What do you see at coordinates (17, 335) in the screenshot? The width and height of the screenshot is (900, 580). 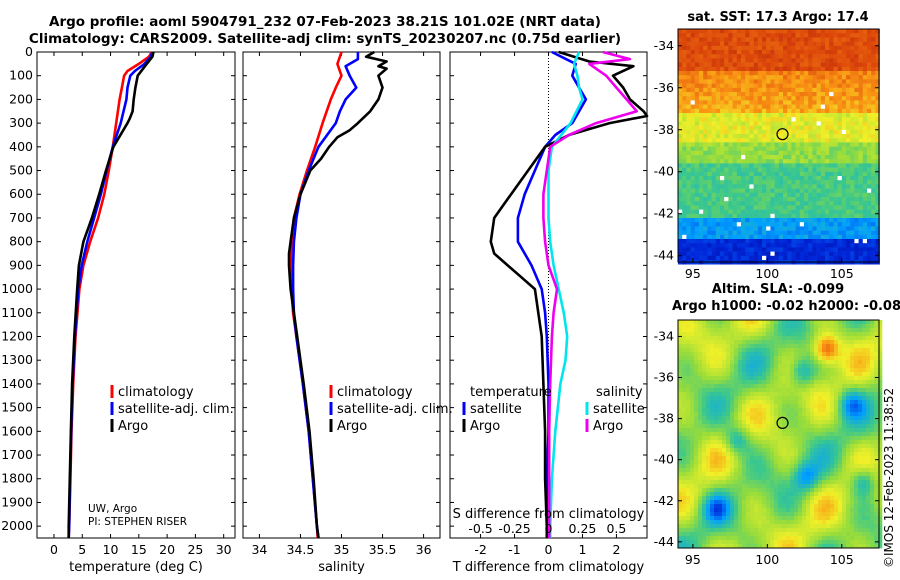 I see `depth-tick-label: 1200` at bounding box center [17, 335].